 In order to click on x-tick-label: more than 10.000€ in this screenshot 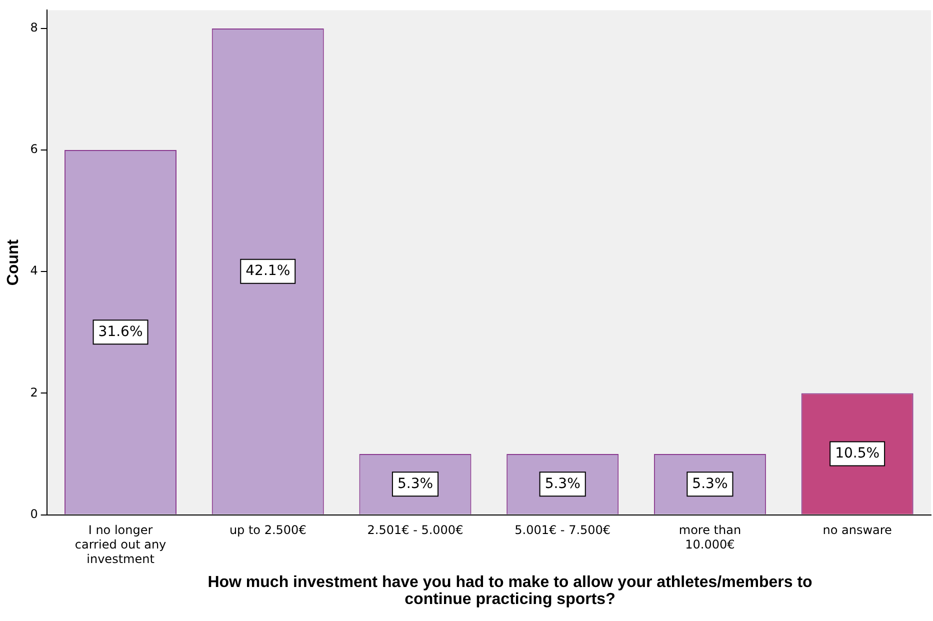, I will do `click(710, 537)`.